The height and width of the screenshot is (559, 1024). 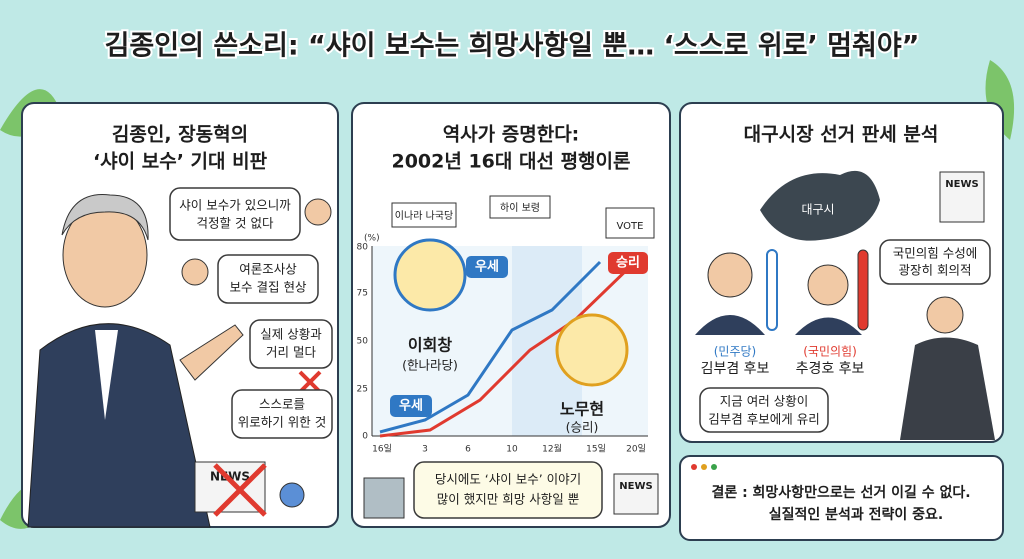 What do you see at coordinates (180, 135) in the screenshot?
I see `panel-heading: 김종인, 장동혁의` at bounding box center [180, 135].